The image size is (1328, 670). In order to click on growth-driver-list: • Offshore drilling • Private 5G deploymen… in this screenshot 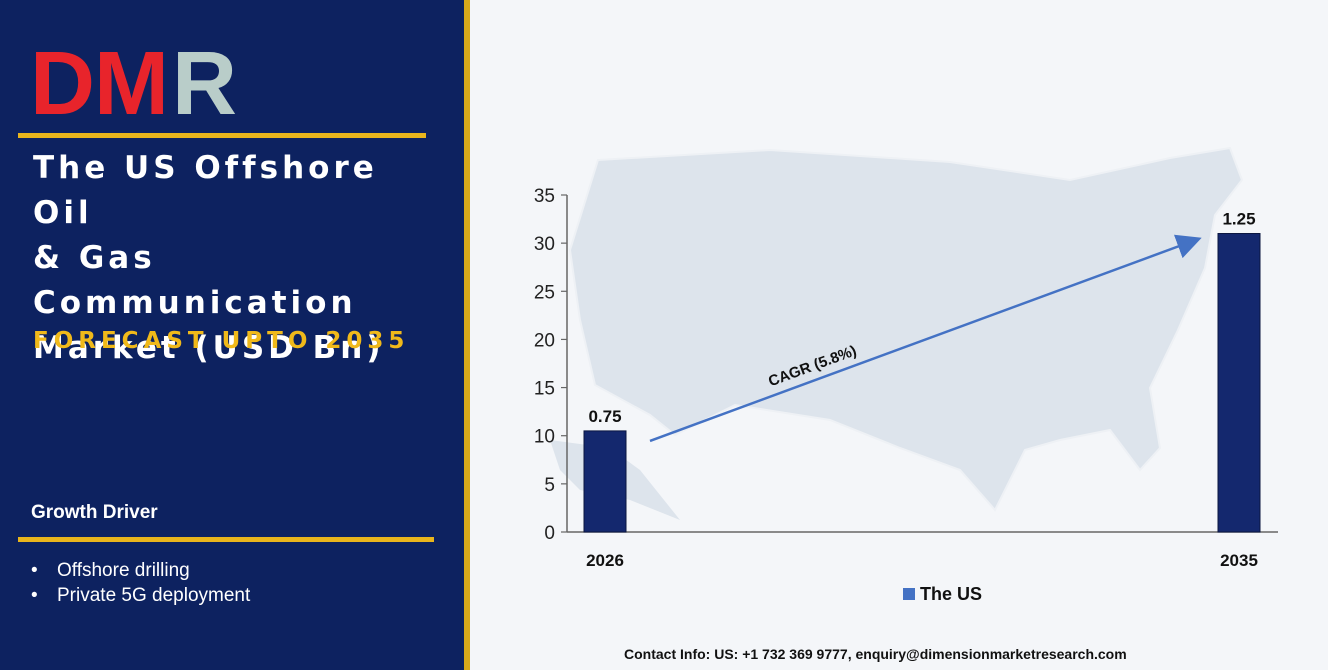, I will do `click(140, 583)`.